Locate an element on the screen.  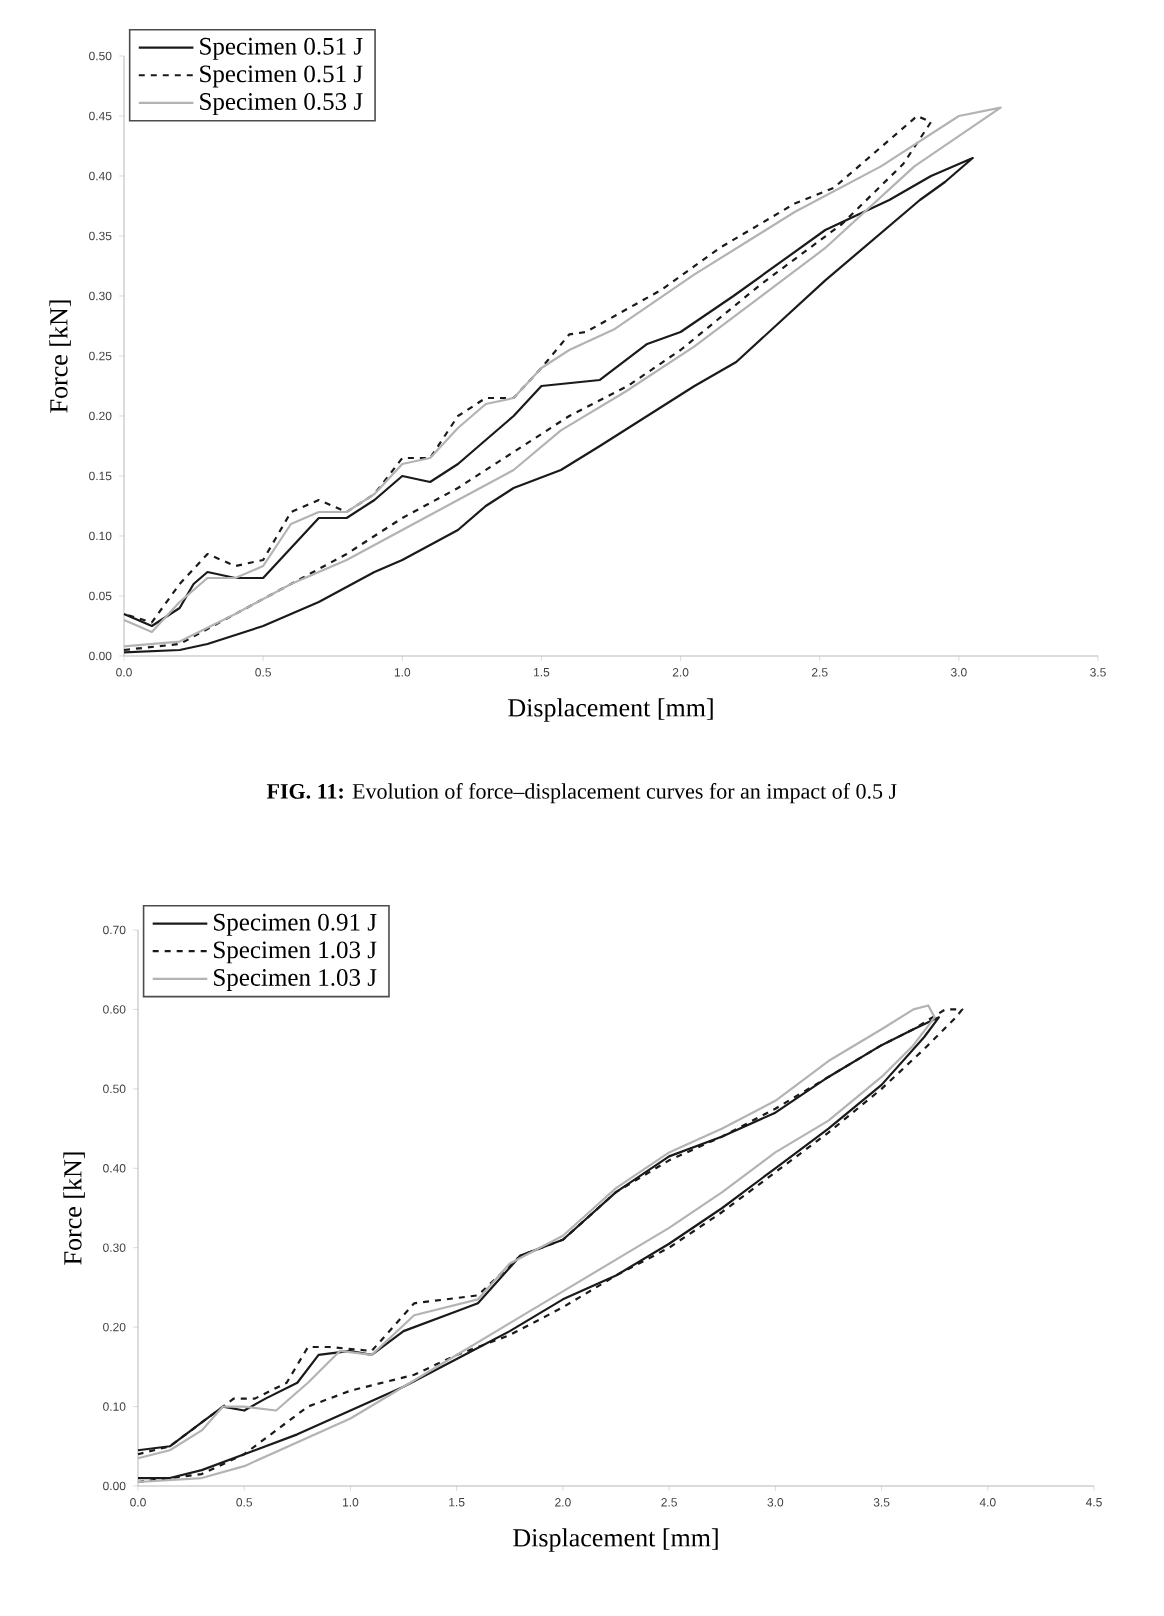
legend-label: Specimen 0.91 J is located at coordinates (295, 924).